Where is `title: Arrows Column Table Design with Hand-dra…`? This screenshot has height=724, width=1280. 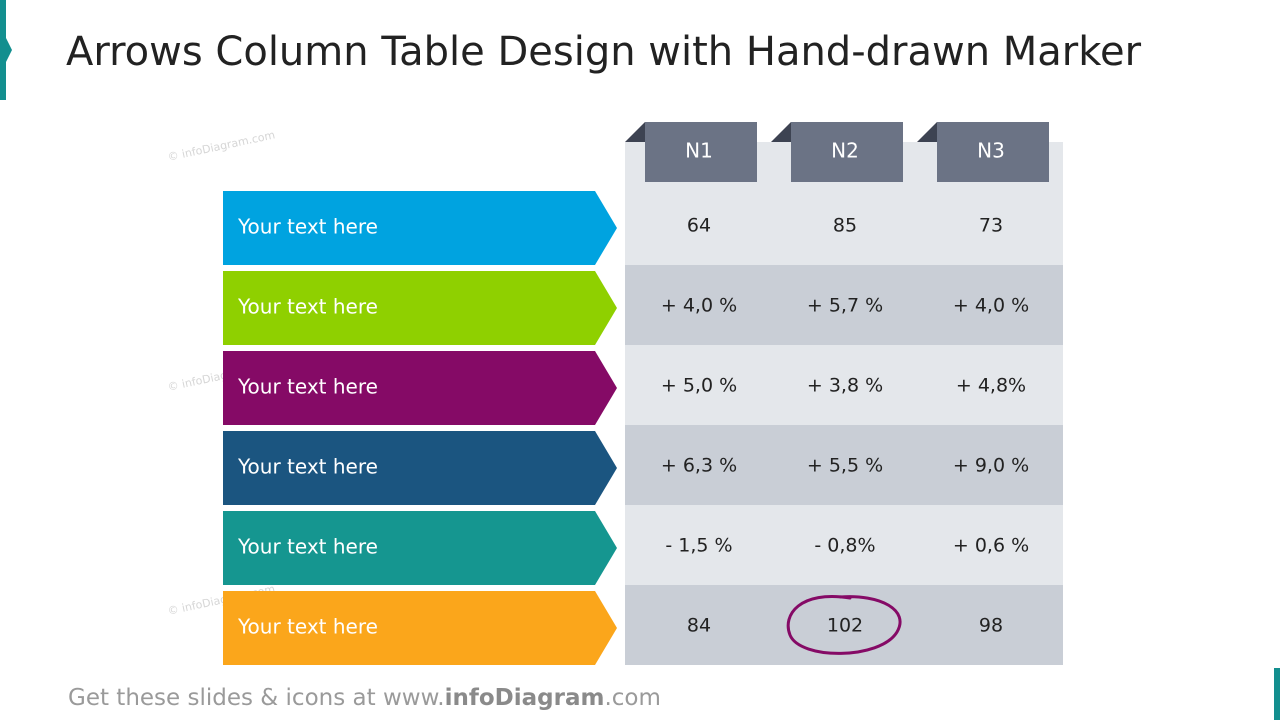 title: Arrows Column Table Design with Hand-dra… is located at coordinates (604, 52).